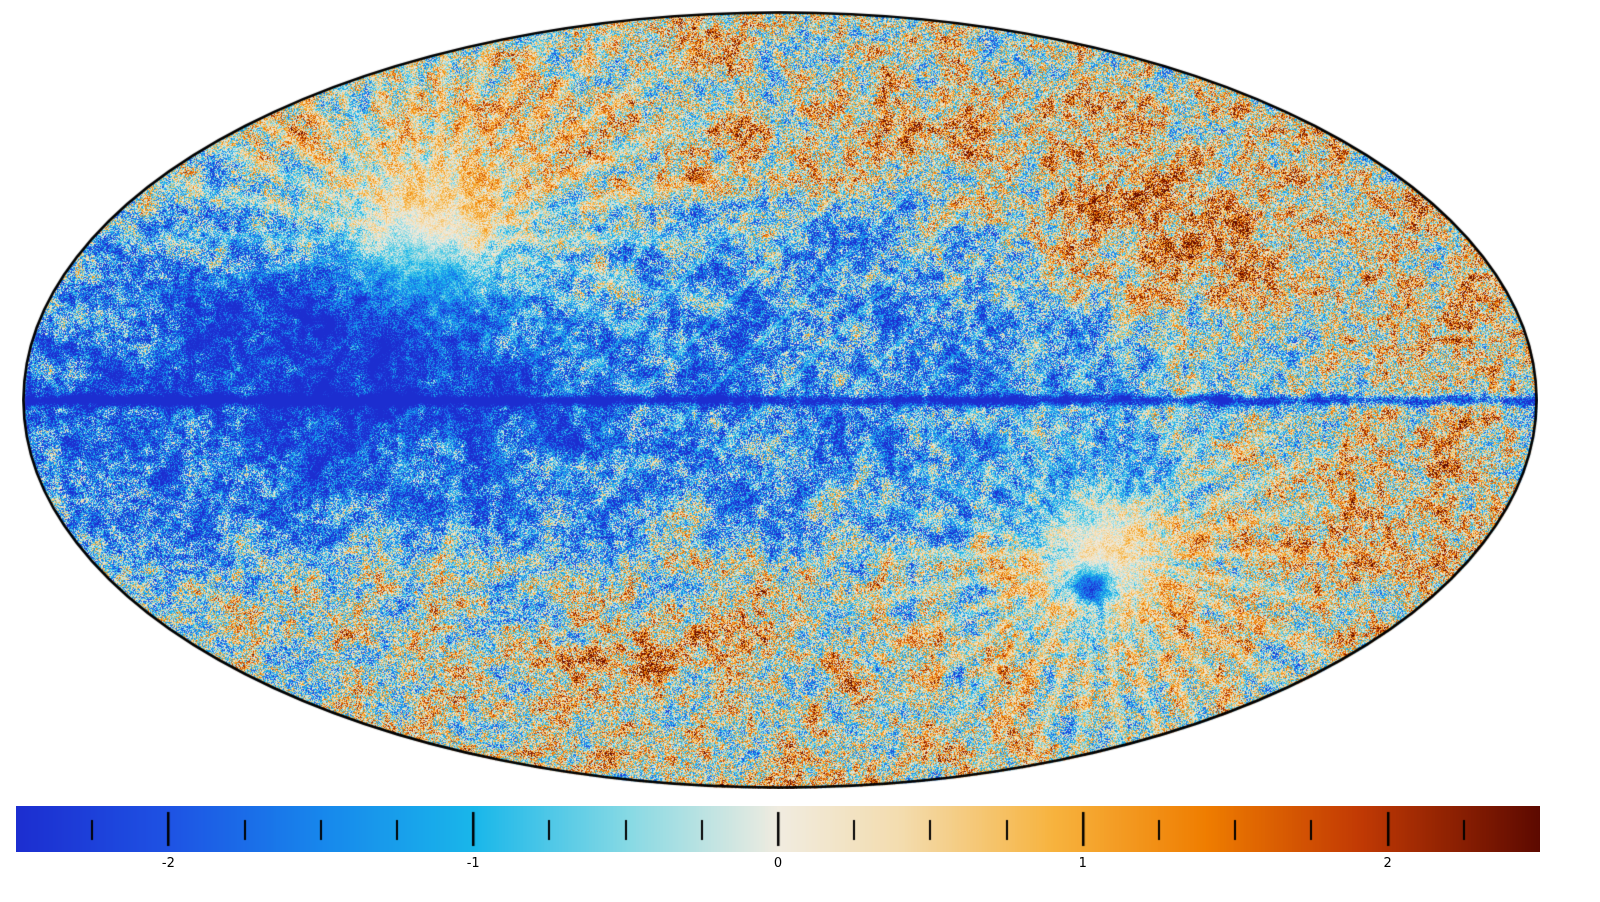 This screenshot has height=902, width=1600. Describe the element at coordinates (168, 863) in the screenshot. I see `colorbar-tick-label: -2` at that location.